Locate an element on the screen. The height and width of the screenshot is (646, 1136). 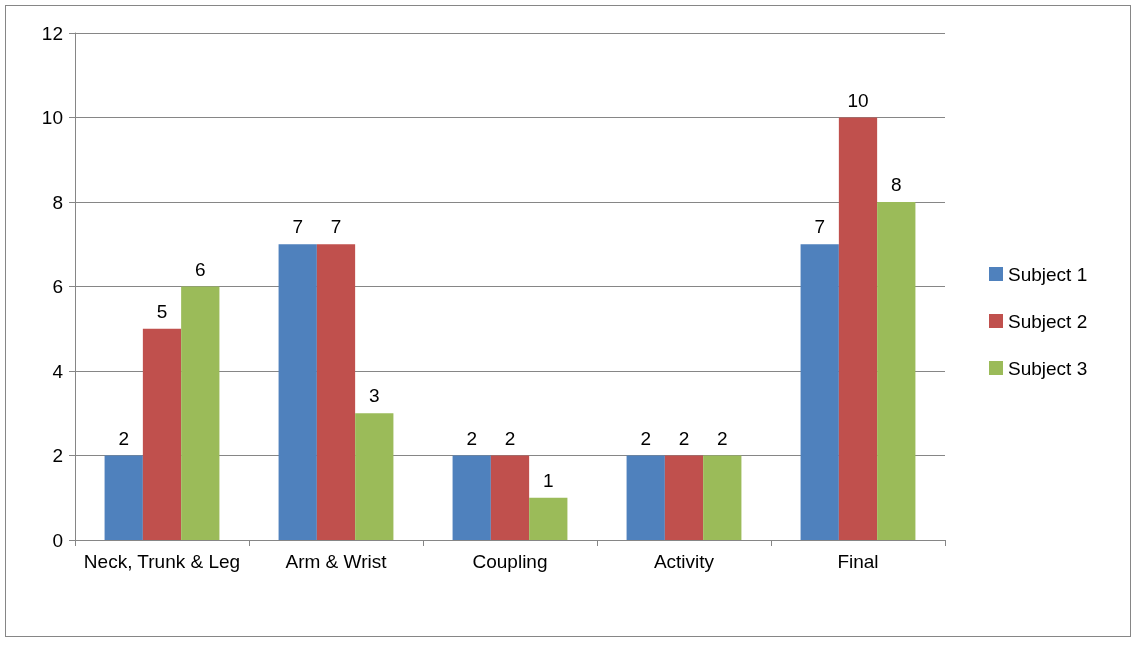
data-label: 3 is located at coordinates (374, 396).